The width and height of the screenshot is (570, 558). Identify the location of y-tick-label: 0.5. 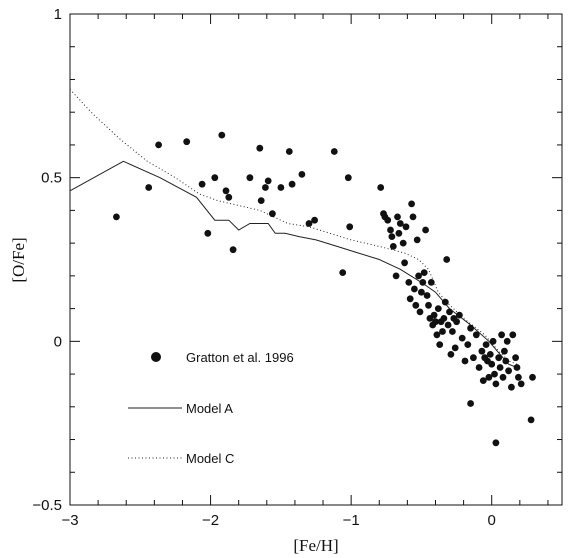
(51, 178).